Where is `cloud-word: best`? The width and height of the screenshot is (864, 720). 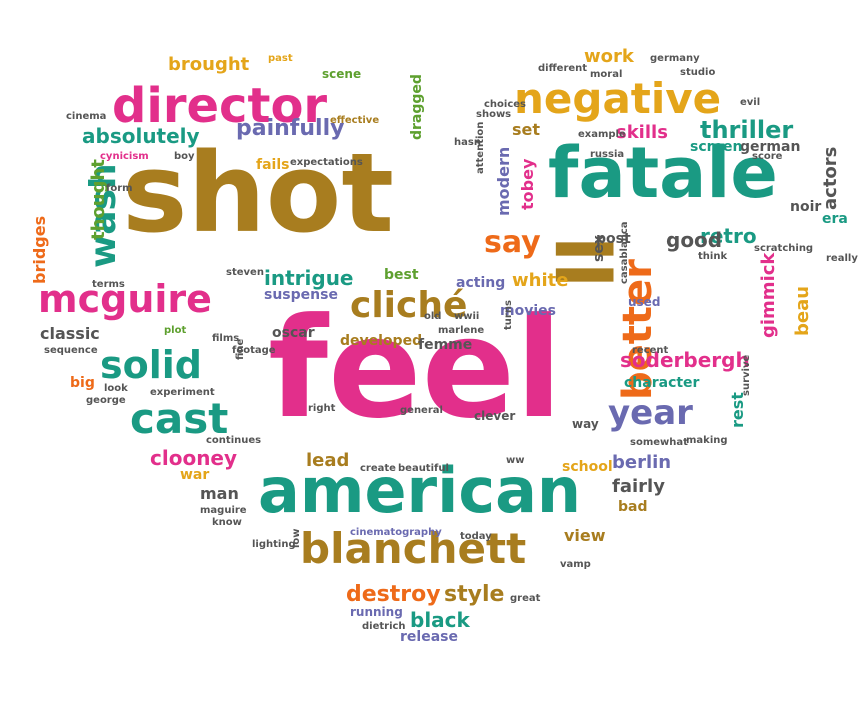
cloud-word: best is located at coordinates (401, 275).